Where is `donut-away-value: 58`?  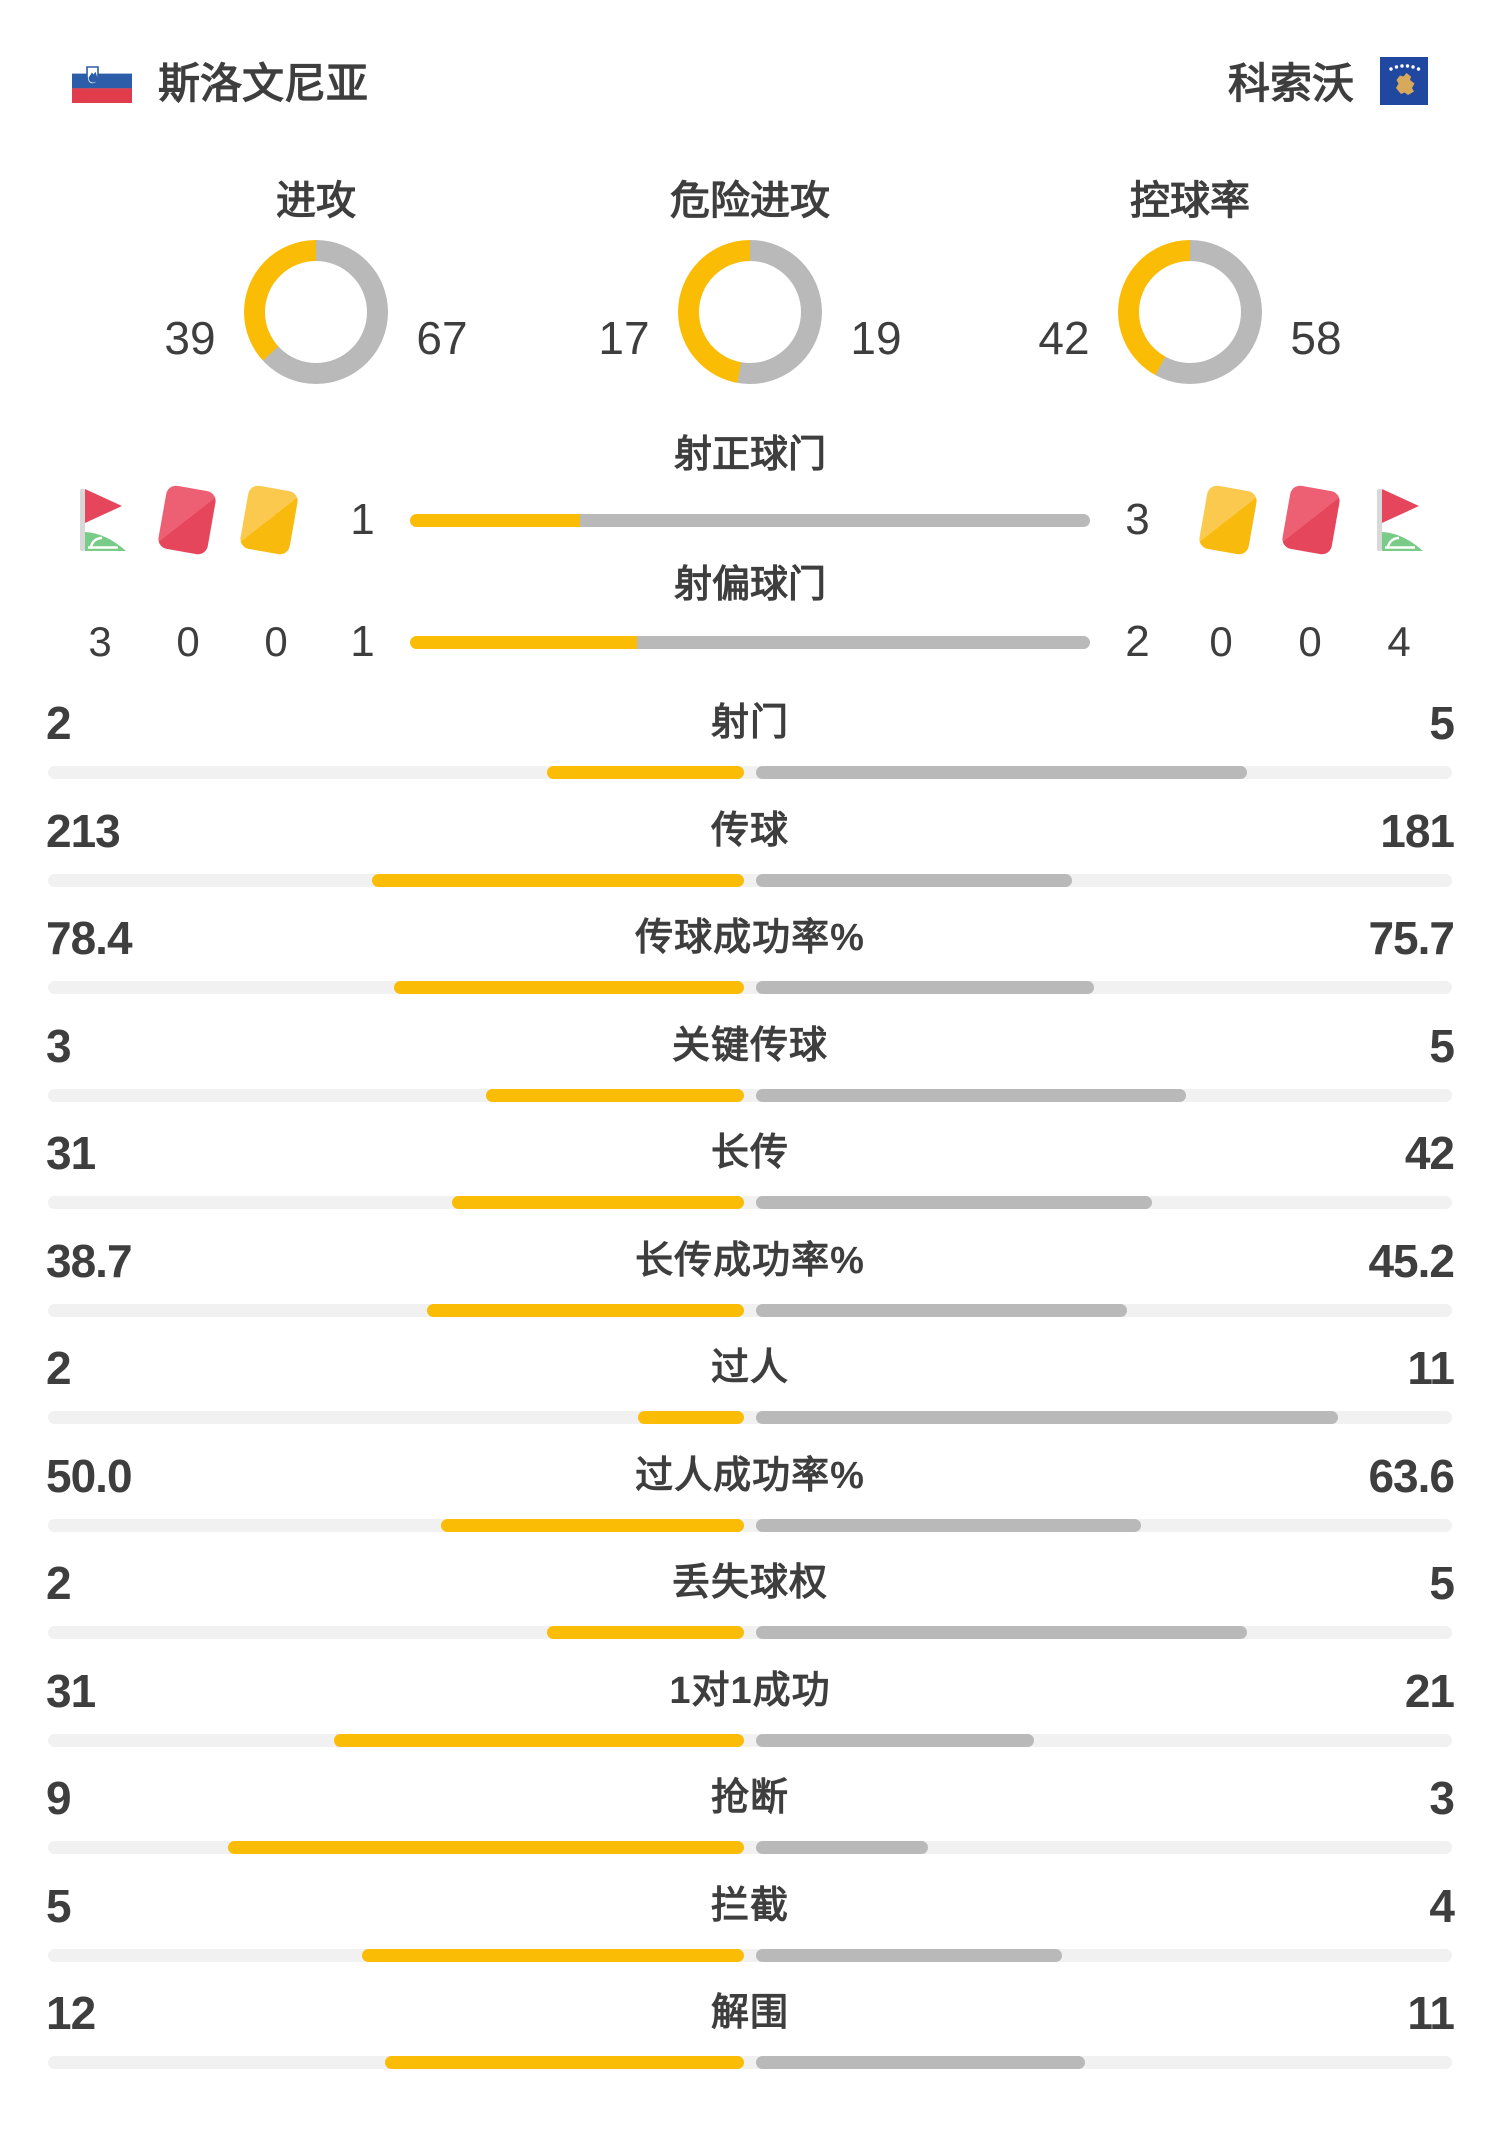
donut-away-value: 58 is located at coordinates (1316, 338).